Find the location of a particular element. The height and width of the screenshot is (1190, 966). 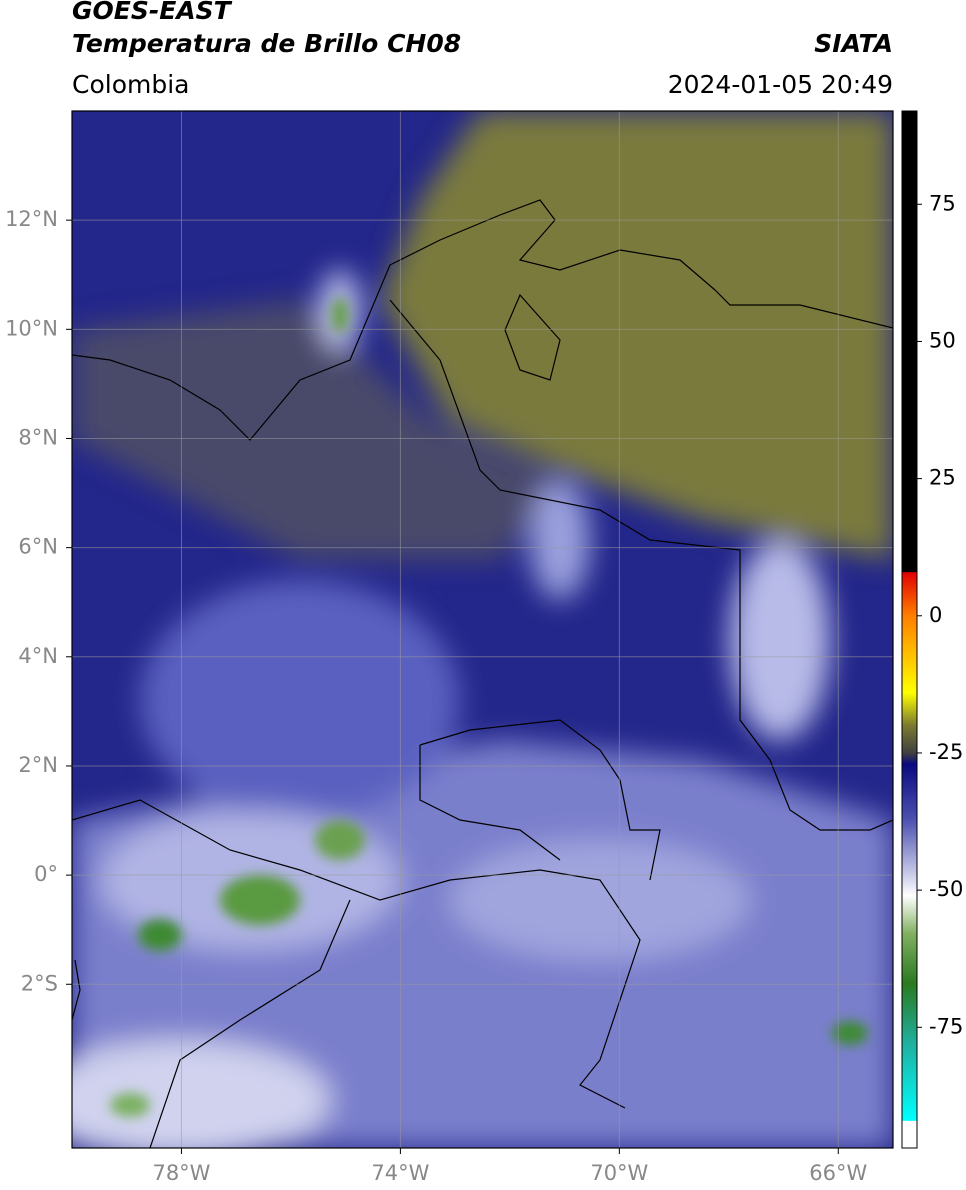

colorbar-tick-label: -75 is located at coordinates (946, 1026).